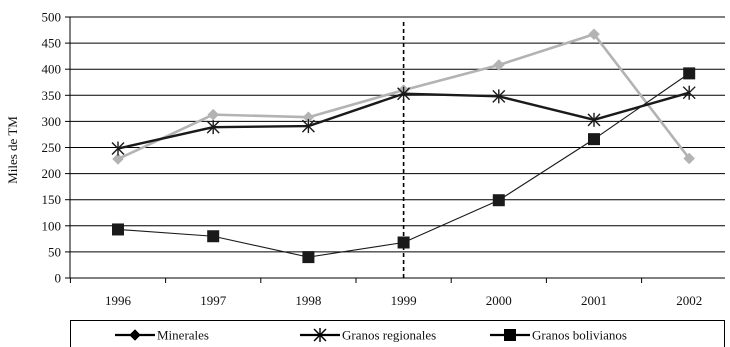  What do you see at coordinates (12, 150) in the screenshot?
I see `y-axis-title: Miles de TM` at bounding box center [12, 150].